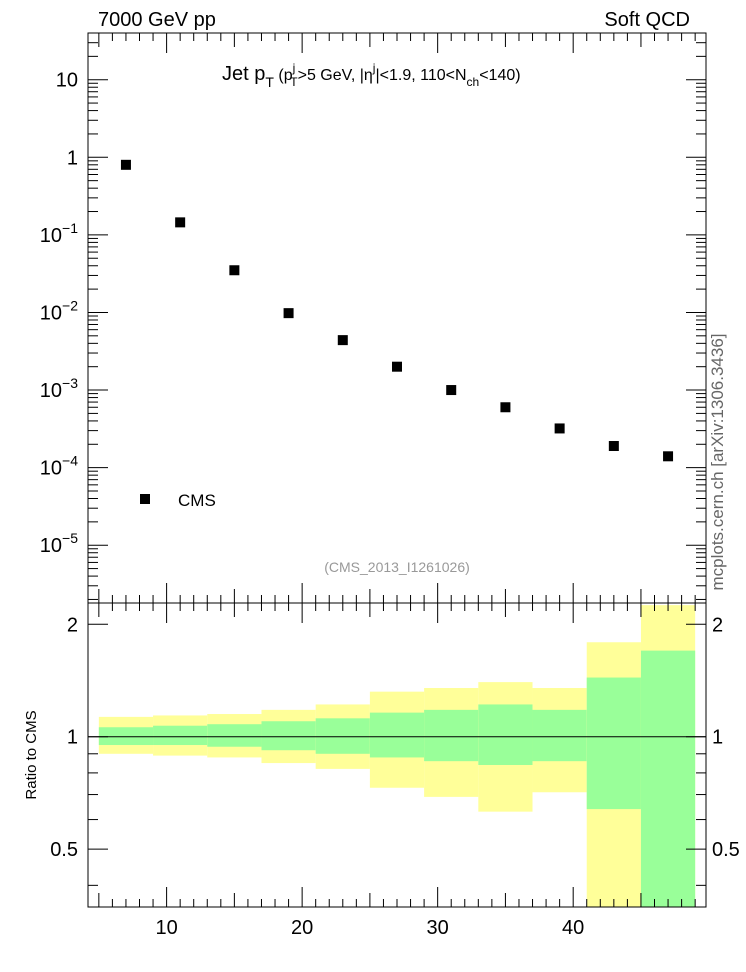 The image size is (746, 972). Describe the element at coordinates (59, 310) in the screenshot. I see `main-y-tick-label: 10⁻²` at that location.